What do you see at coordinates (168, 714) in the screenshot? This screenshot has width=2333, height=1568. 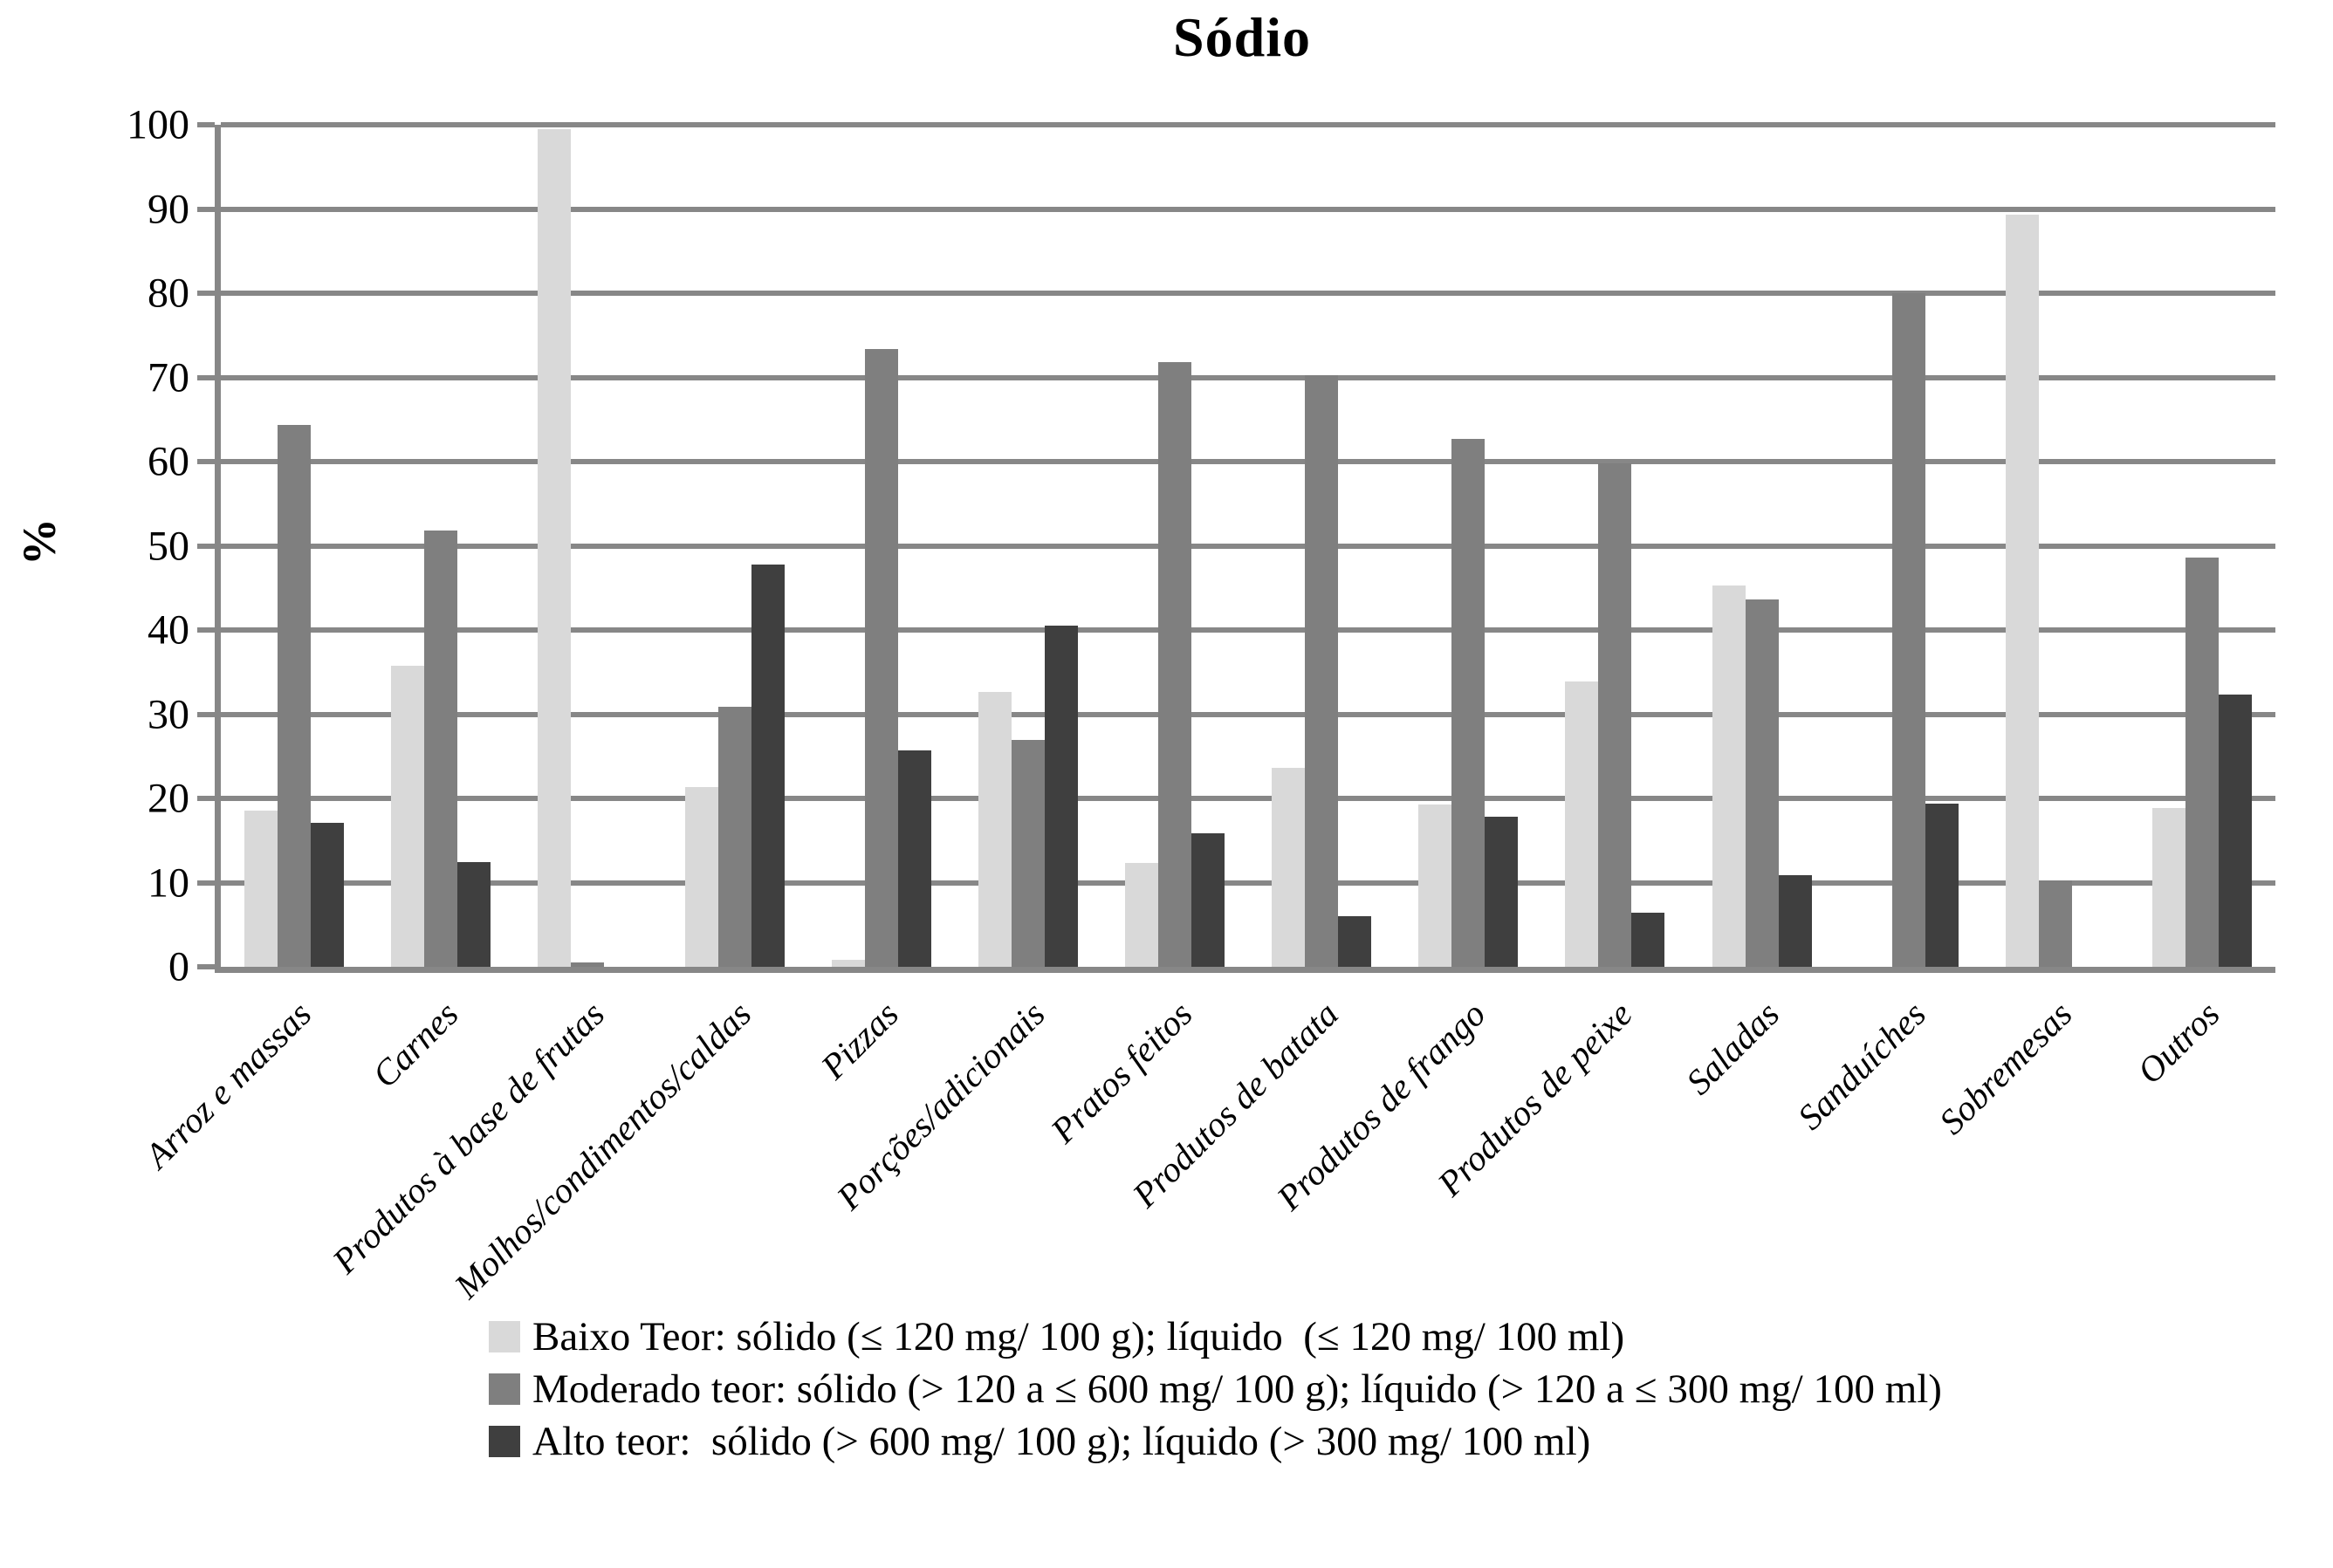 I see `y-tick-label-30: 30` at bounding box center [168, 714].